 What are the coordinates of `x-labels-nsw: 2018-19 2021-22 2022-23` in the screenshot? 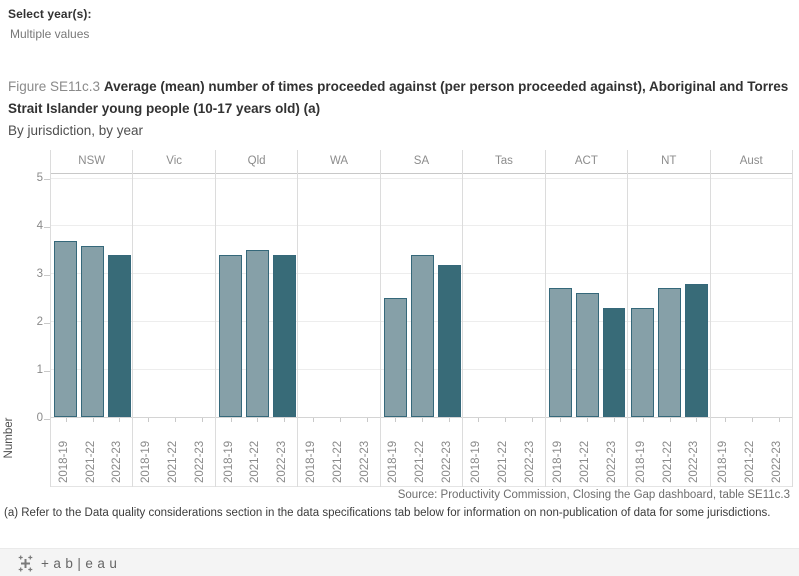 It's located at (92, 452).